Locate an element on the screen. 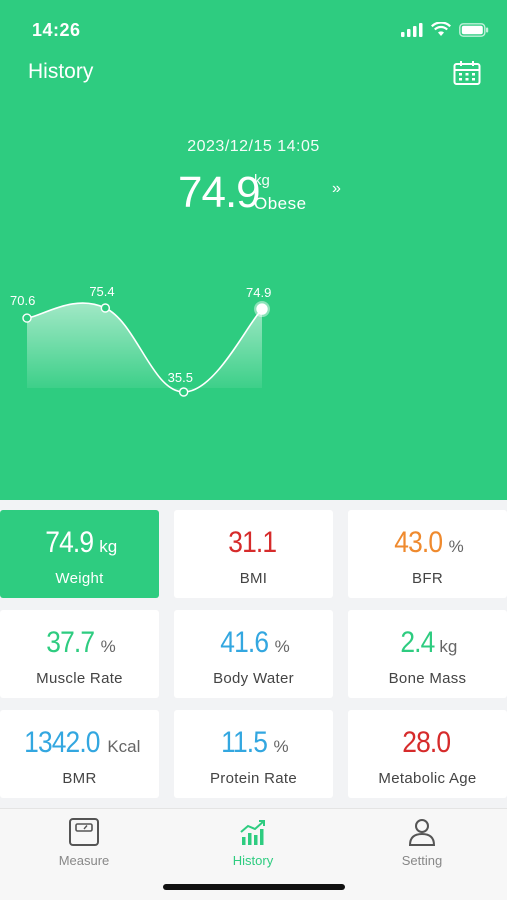  tab-label: Measure is located at coordinates (84, 860).